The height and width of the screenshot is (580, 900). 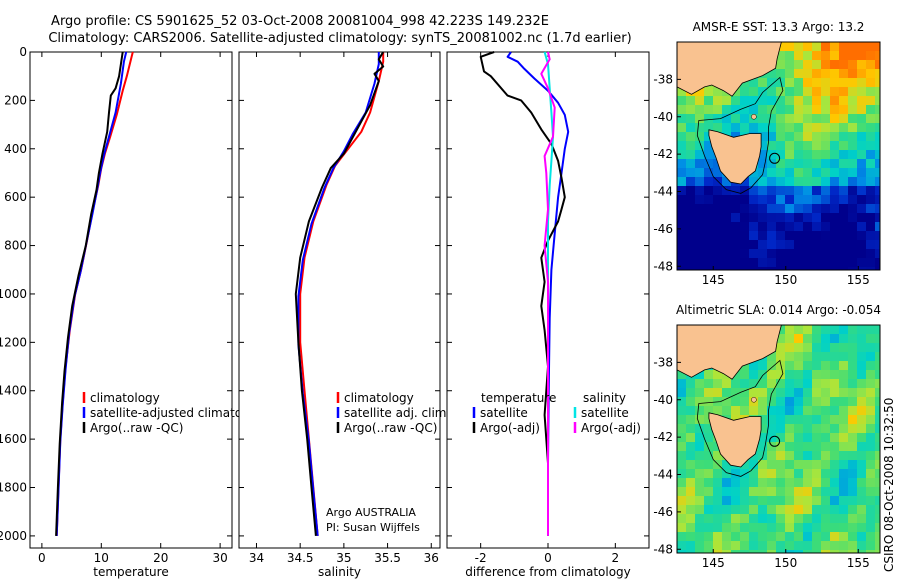 What do you see at coordinates (387, 558) in the screenshot?
I see `salinity-xtick-label: 35.5` at bounding box center [387, 558].